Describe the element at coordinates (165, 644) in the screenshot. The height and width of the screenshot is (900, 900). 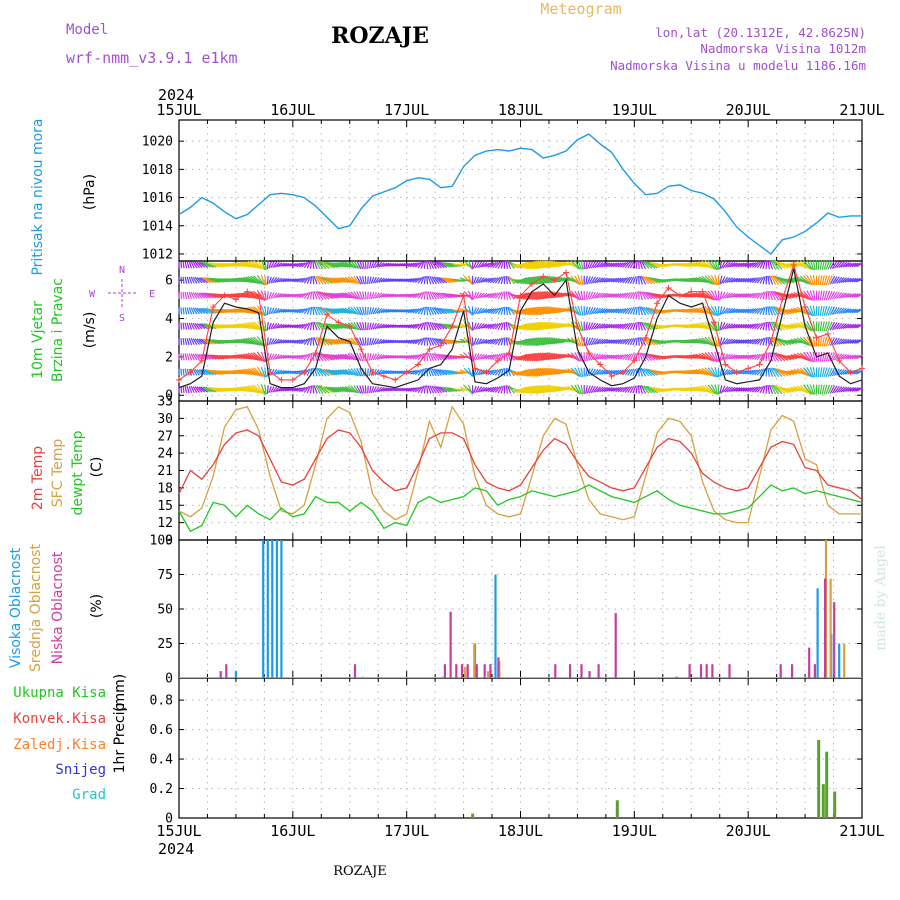
I see `y-tick-label: 25` at that location.